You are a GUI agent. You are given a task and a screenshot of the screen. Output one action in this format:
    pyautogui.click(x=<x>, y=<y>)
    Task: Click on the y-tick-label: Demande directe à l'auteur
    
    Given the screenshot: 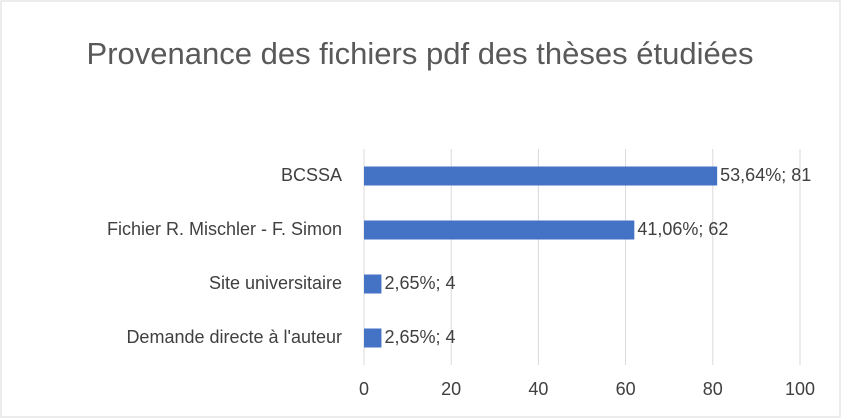 What is the action you would take?
    pyautogui.click(x=234, y=337)
    